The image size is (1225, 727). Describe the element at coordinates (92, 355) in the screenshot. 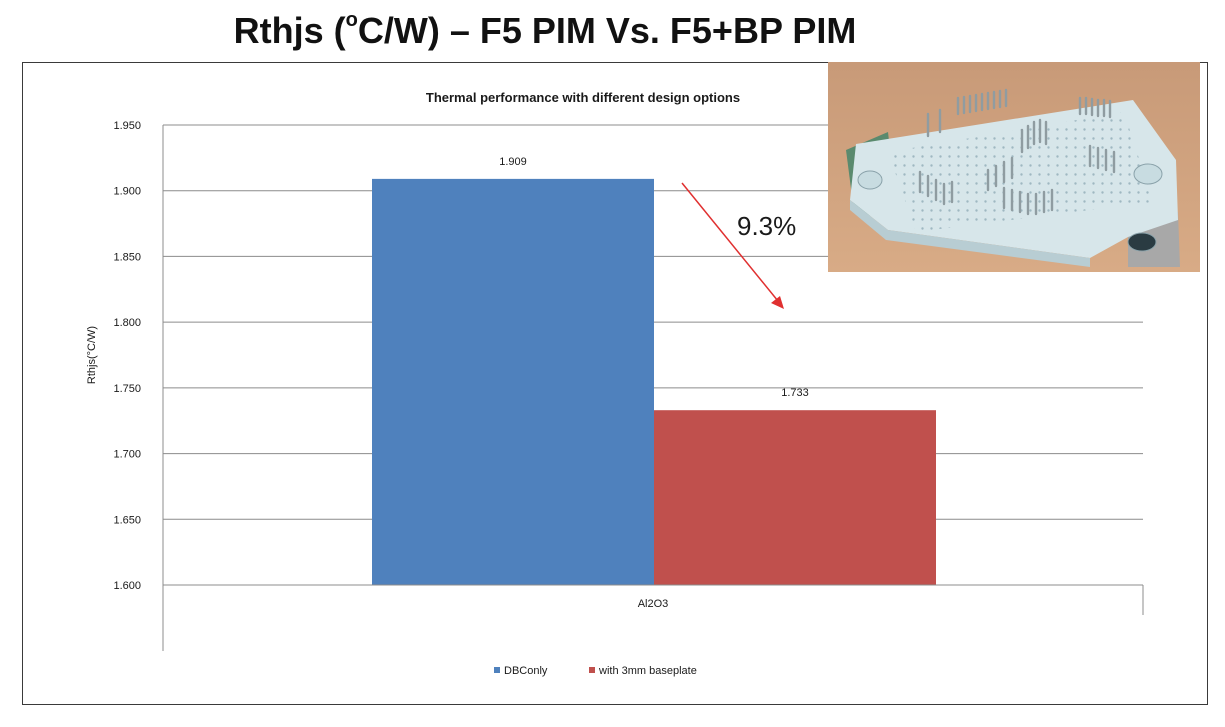

I see `y-axis-label: Rthjs(°C/W)` at that location.